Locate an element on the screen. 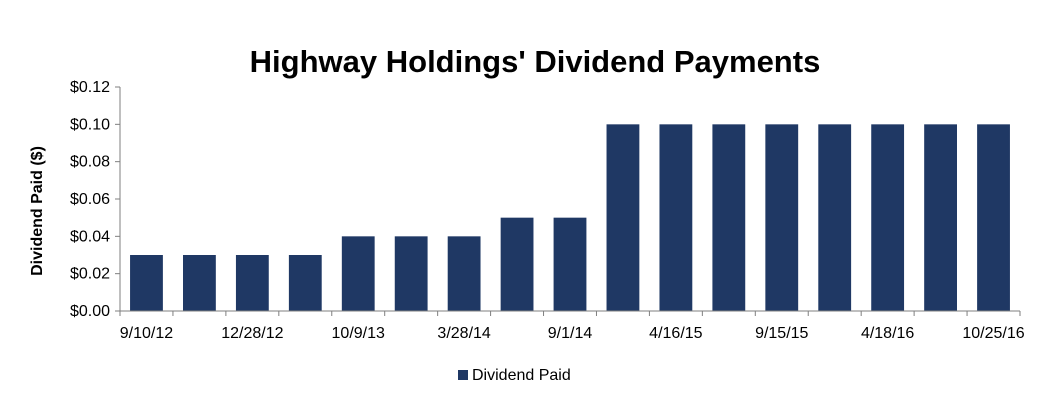 The height and width of the screenshot is (410, 1041). x-tick-label: 9/1/14 is located at coordinates (570, 333).